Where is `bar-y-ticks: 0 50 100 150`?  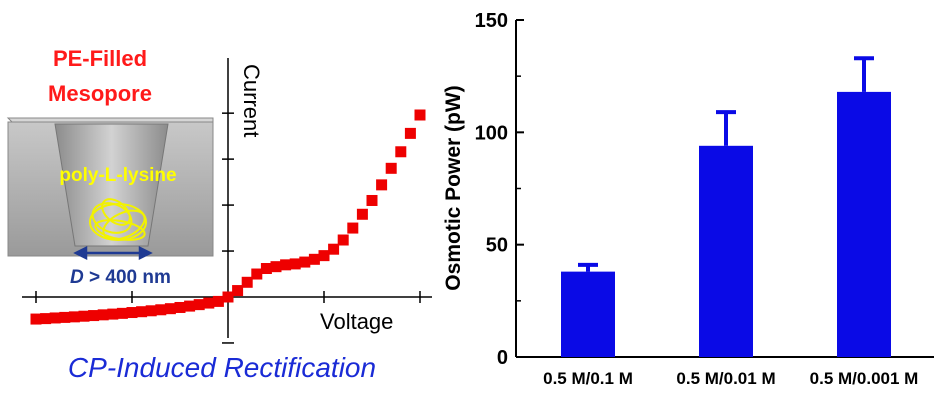
bar-y-ticks: 0 50 100 150 is located at coordinates (499, 189).